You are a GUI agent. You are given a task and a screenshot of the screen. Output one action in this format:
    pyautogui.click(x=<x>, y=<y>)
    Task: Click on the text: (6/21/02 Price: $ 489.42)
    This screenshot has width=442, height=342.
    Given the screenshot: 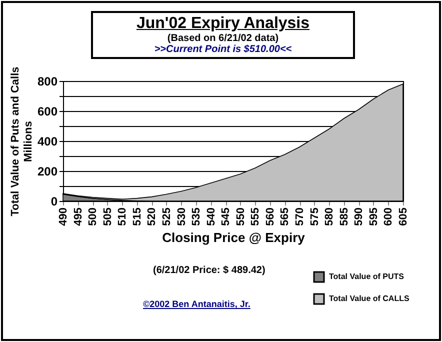 What is the action you would take?
    pyautogui.click(x=209, y=270)
    